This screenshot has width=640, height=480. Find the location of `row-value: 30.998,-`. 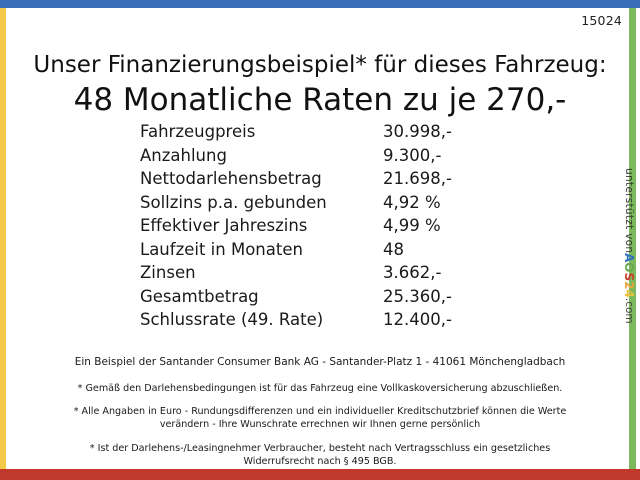

row-value: 30.998,- is located at coordinates (417, 131).